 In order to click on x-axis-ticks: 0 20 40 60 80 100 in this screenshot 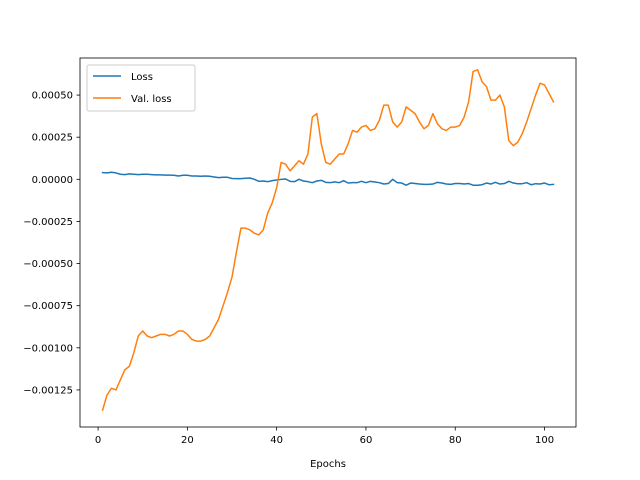, I will do `click(324, 436)`.